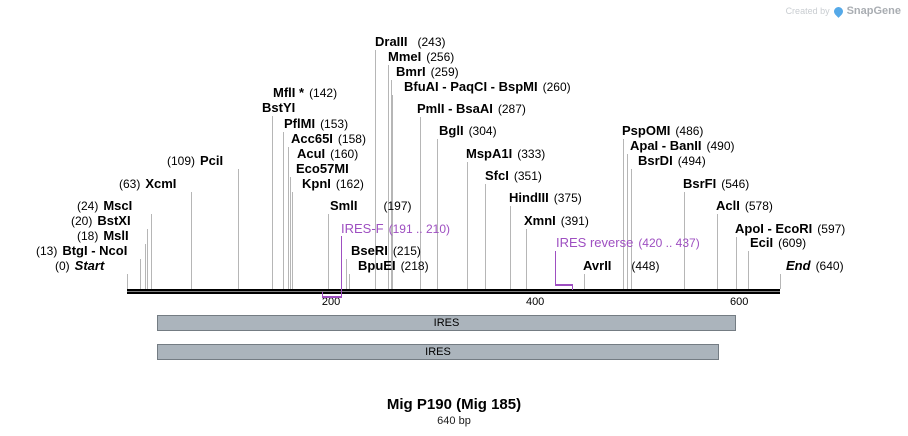 This screenshot has height=436, width=908. I want to click on label-text: BsrDI, so click(655, 160).